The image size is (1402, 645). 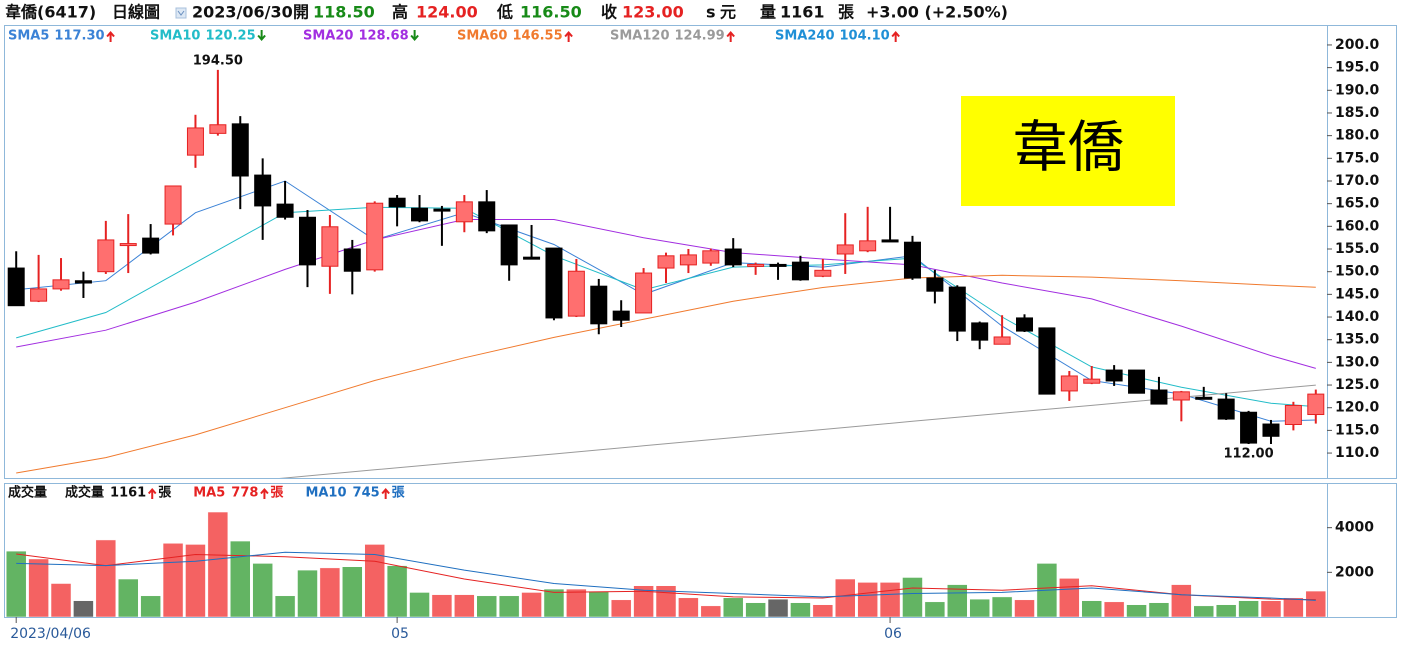 What do you see at coordinates (893, 634) in the screenshot?
I see `x-tick-label: 06` at bounding box center [893, 634].